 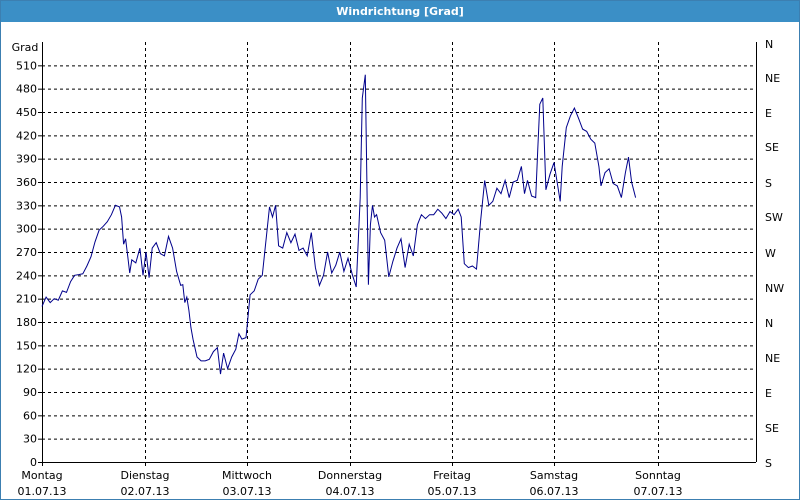 What do you see at coordinates (26, 205) in the screenshot?
I see `y-tick-label-11: 330` at bounding box center [26, 205].